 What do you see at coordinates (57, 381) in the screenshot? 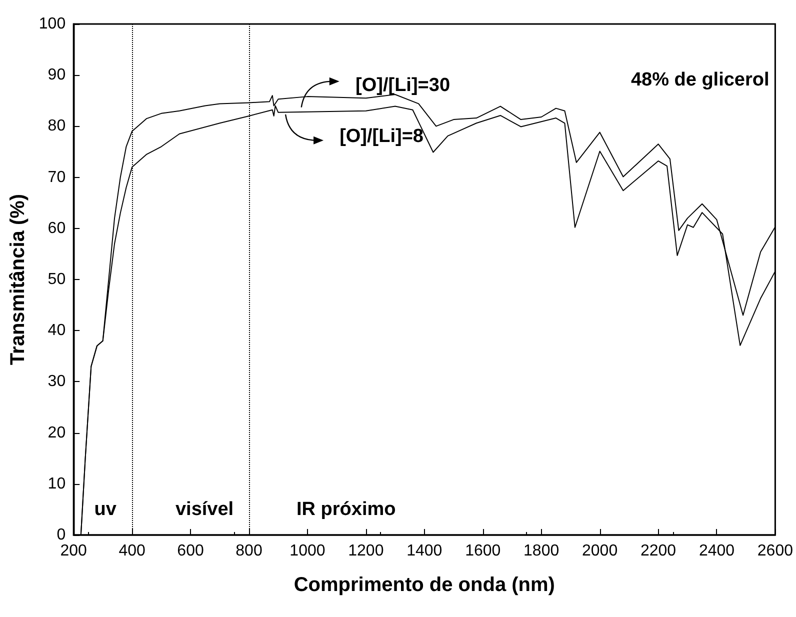
I see `y-tick-label: 30` at bounding box center [57, 381].